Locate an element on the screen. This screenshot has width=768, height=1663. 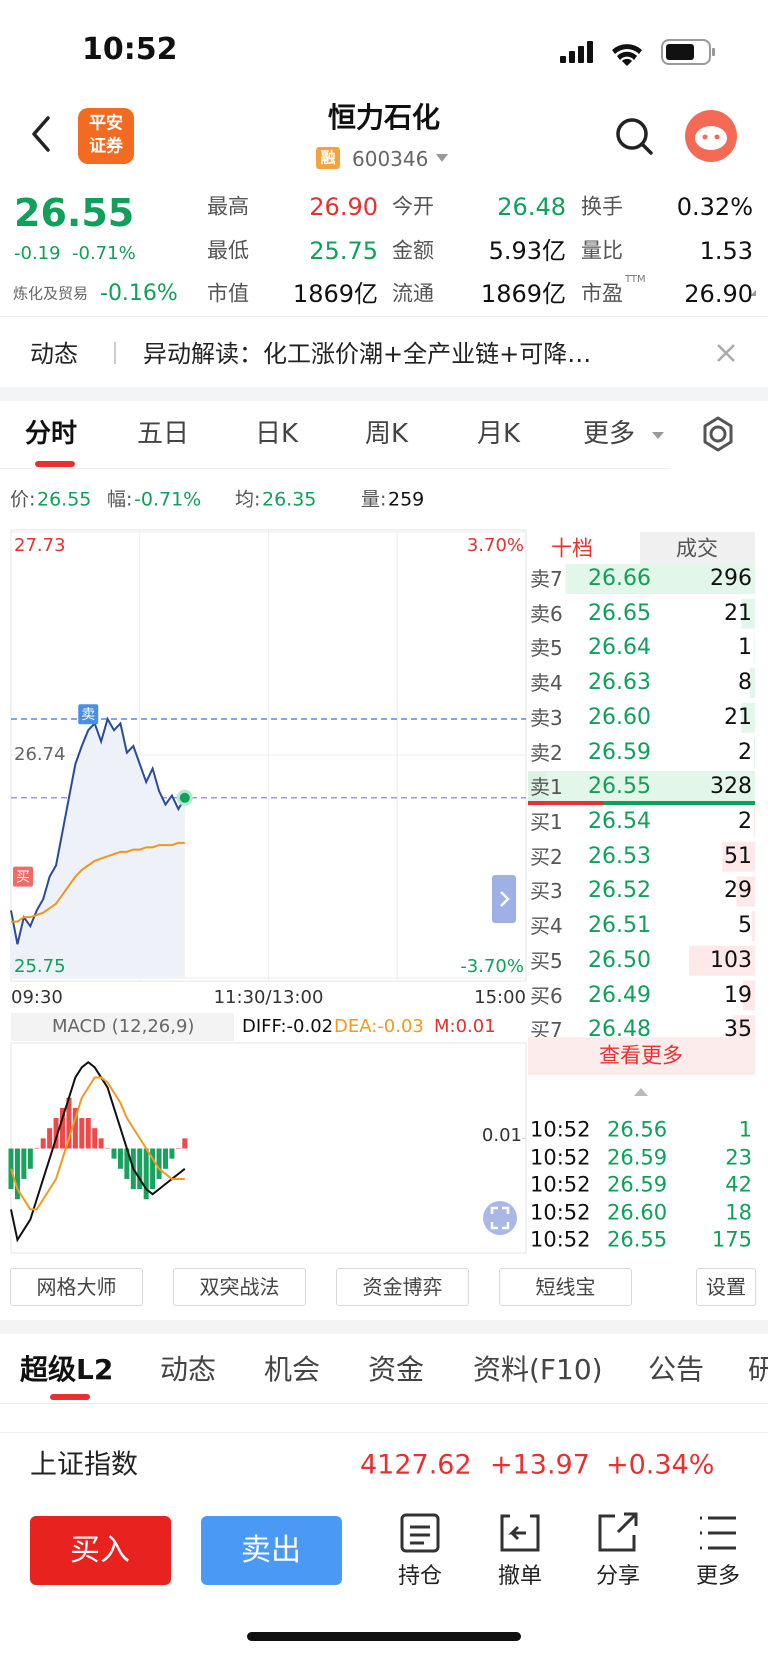
cancel-icon is located at coordinates (520, 1533).